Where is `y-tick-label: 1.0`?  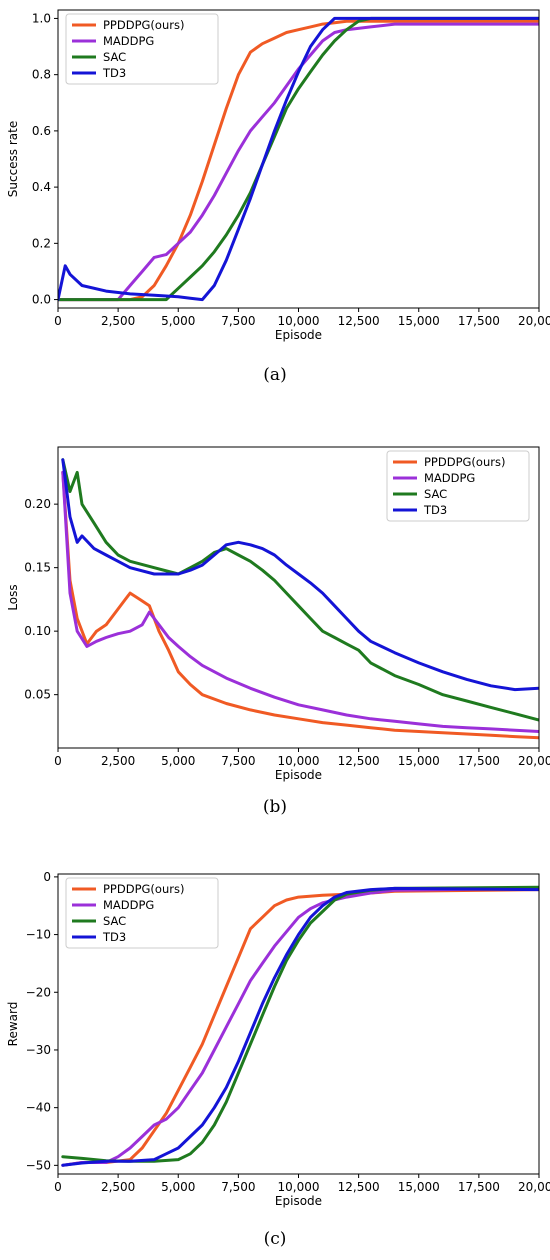 y-tick-label: 1.0 is located at coordinates (41, 18).